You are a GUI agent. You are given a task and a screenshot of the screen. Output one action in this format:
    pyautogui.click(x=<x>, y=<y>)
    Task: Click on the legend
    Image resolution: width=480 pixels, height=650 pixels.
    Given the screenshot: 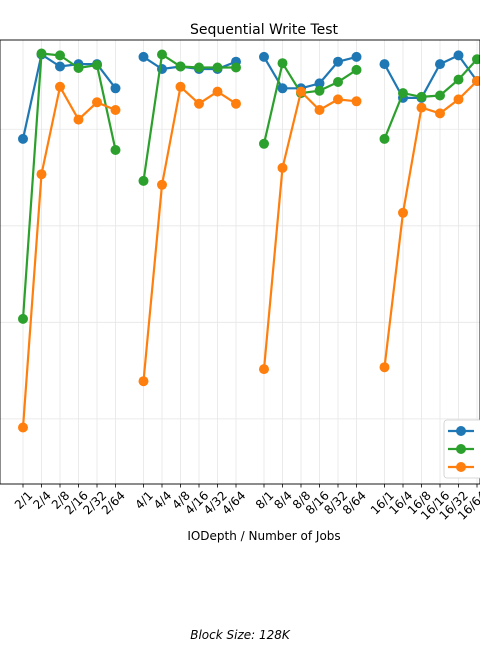 What is the action you would take?
    pyautogui.click(x=461, y=449)
    